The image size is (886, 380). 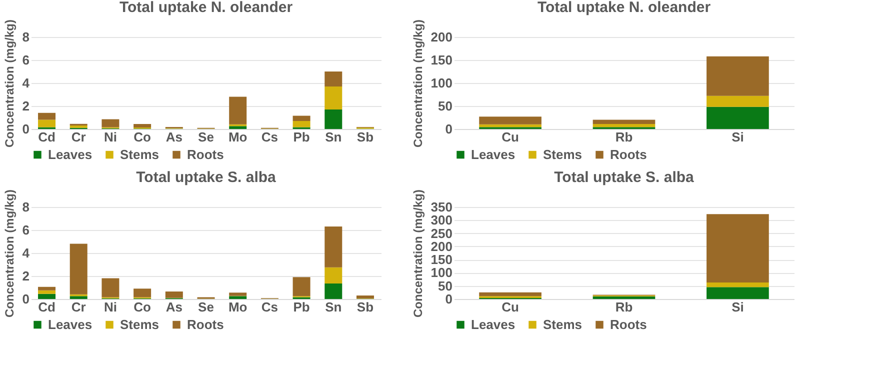 I want to click on y-tick-label: 350, so click(x=441, y=207).